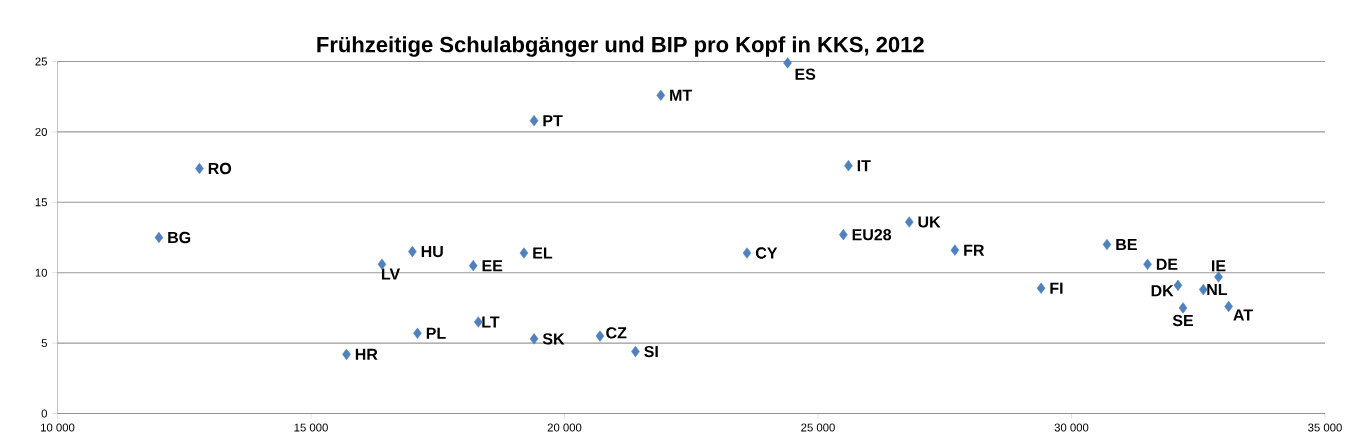 The image size is (1357, 445). What do you see at coordinates (492, 266) in the screenshot?
I see `annotation: EE` at bounding box center [492, 266].